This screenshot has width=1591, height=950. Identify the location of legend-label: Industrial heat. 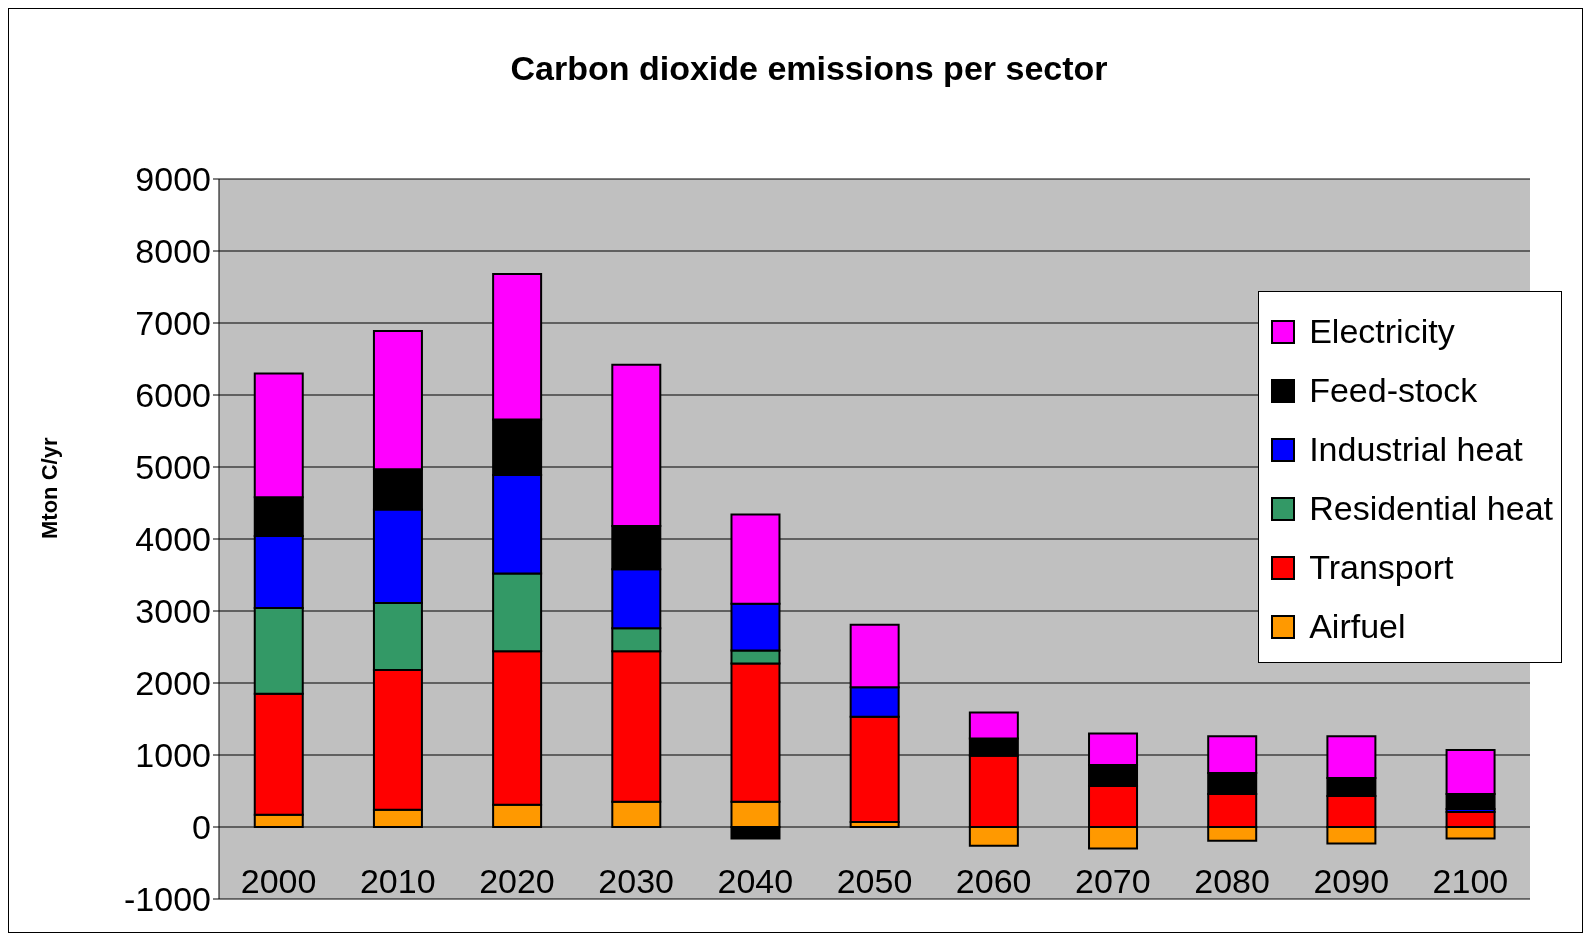
(1416, 449).